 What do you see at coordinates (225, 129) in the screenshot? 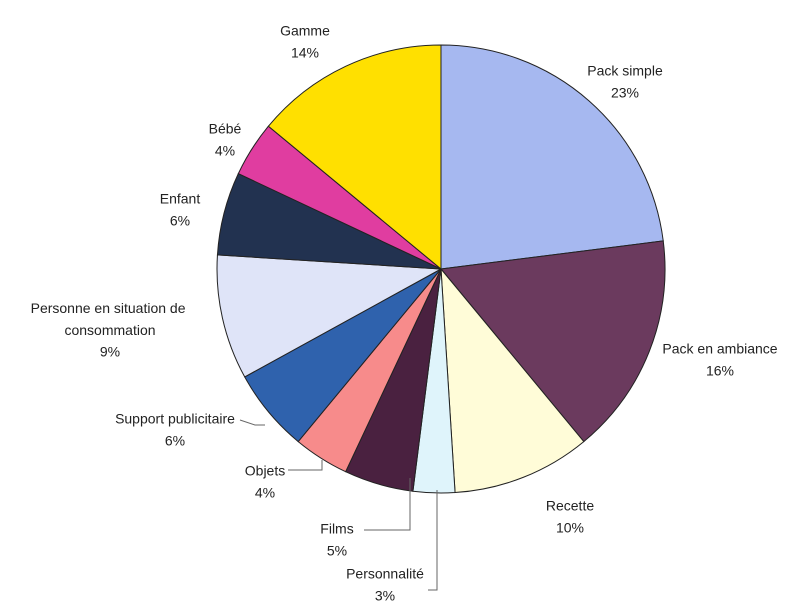
I see `slice-label: Bébé` at bounding box center [225, 129].